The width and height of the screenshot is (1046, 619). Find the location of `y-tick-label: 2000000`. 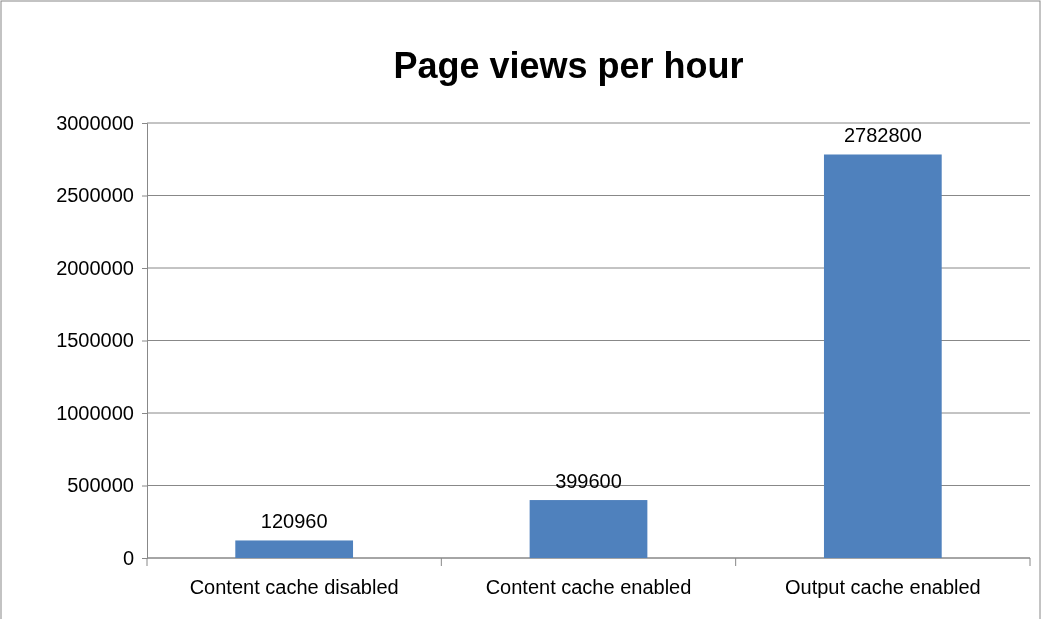

y-tick-label: 2000000 is located at coordinates (95, 267).